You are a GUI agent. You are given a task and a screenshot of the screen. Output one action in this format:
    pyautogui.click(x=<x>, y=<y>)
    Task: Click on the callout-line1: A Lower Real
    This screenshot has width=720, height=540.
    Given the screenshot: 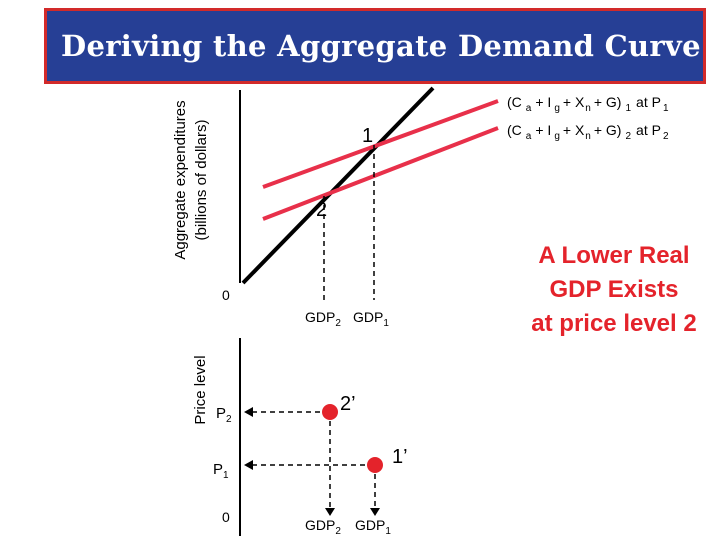 What is the action you would take?
    pyautogui.click(x=613, y=255)
    